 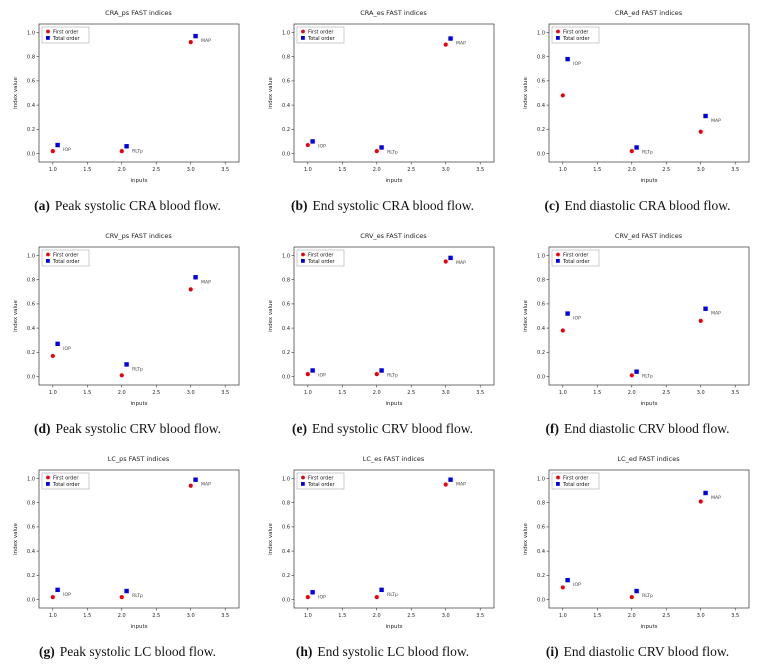 What do you see at coordinates (638, 206) in the screenshot?
I see `subplot-caption: (c) End diastolic CRA blood flow.` at bounding box center [638, 206].